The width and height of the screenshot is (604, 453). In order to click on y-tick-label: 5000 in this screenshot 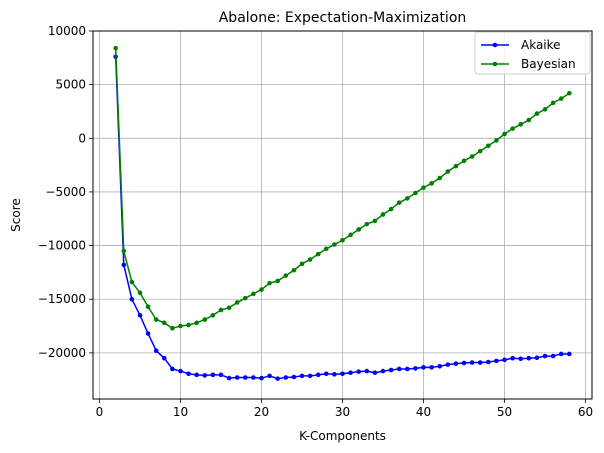, I will do `click(70, 85)`.